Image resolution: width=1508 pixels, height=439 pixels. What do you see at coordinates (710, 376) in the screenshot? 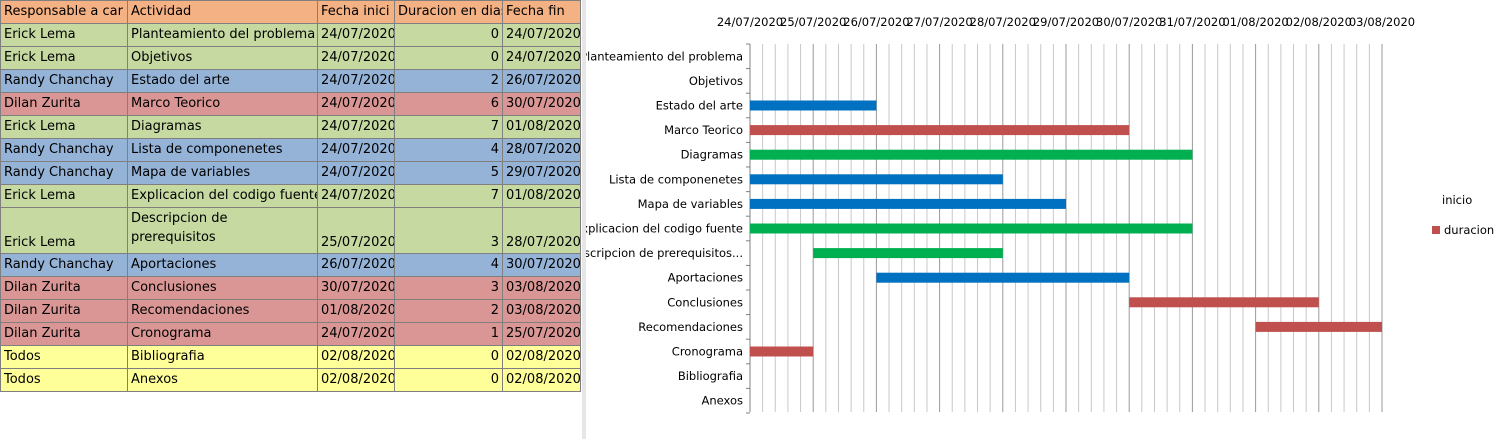
I see `category-label: Bibliografia` at bounding box center [710, 376].